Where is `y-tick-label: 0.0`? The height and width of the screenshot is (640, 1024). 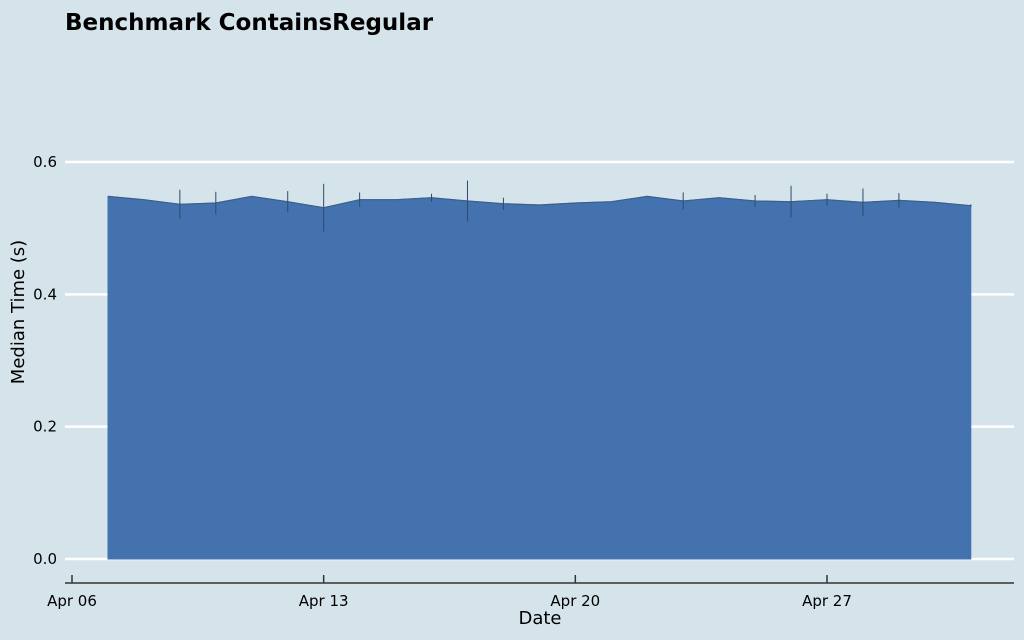 y-tick-label: 0.0 is located at coordinates (45, 559).